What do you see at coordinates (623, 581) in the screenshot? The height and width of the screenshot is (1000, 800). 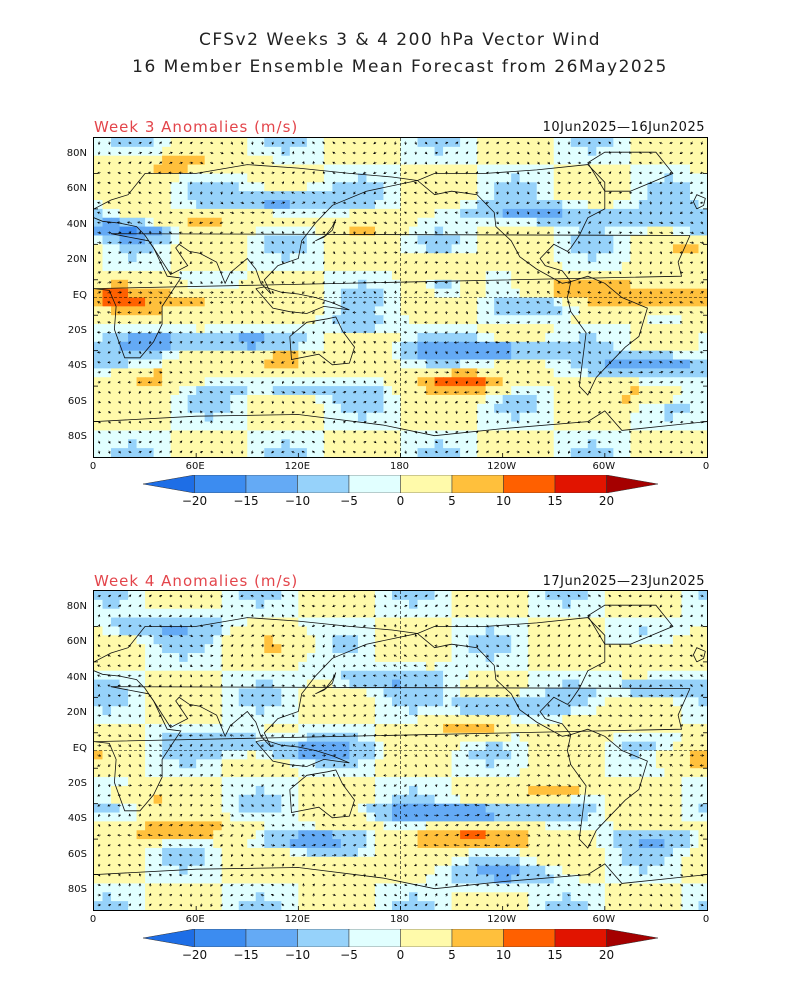 I see `panel-dates-week4: 17Jun2025—23Jun2025` at bounding box center [623, 581].